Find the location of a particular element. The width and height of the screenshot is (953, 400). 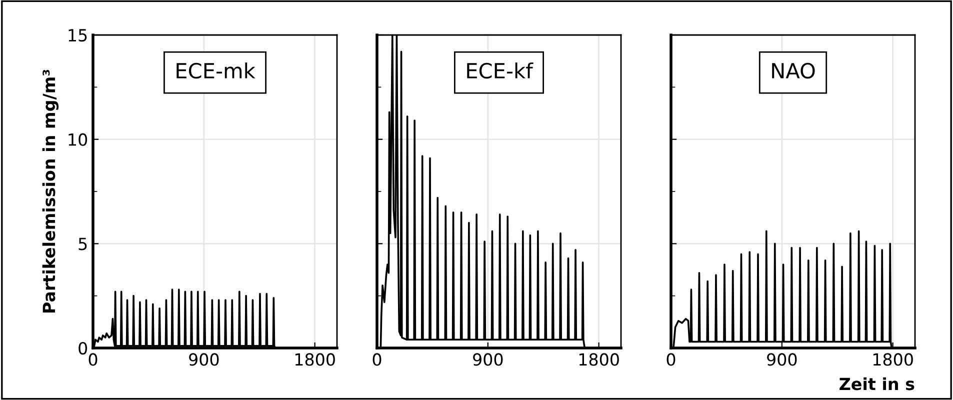

annotation: ECE-kf is located at coordinates (500, 70).